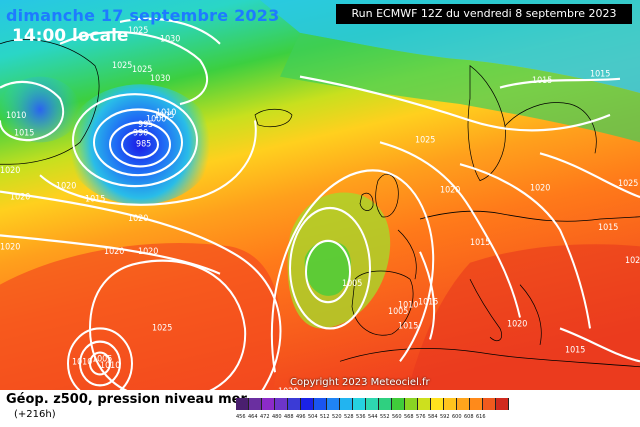 This screenshot has width=640, height=427. What do you see at coordinates (145, 124) in the screenshot?
I see `isobar-label: 995` at bounding box center [145, 124].